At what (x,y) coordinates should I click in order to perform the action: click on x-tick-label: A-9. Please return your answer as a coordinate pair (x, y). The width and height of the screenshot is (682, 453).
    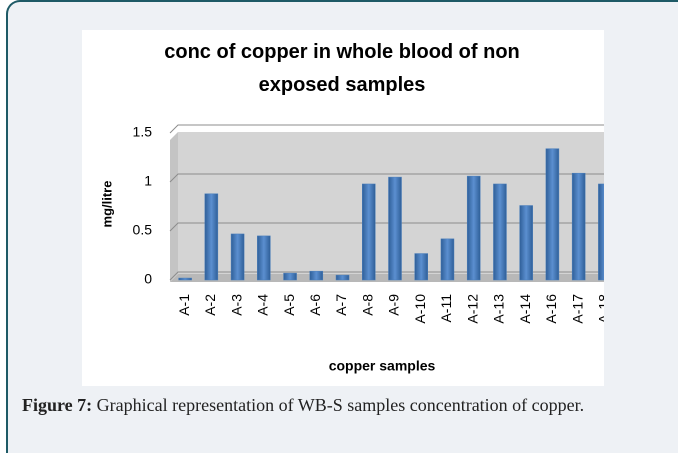
    Looking at the image, I should click on (394, 305).